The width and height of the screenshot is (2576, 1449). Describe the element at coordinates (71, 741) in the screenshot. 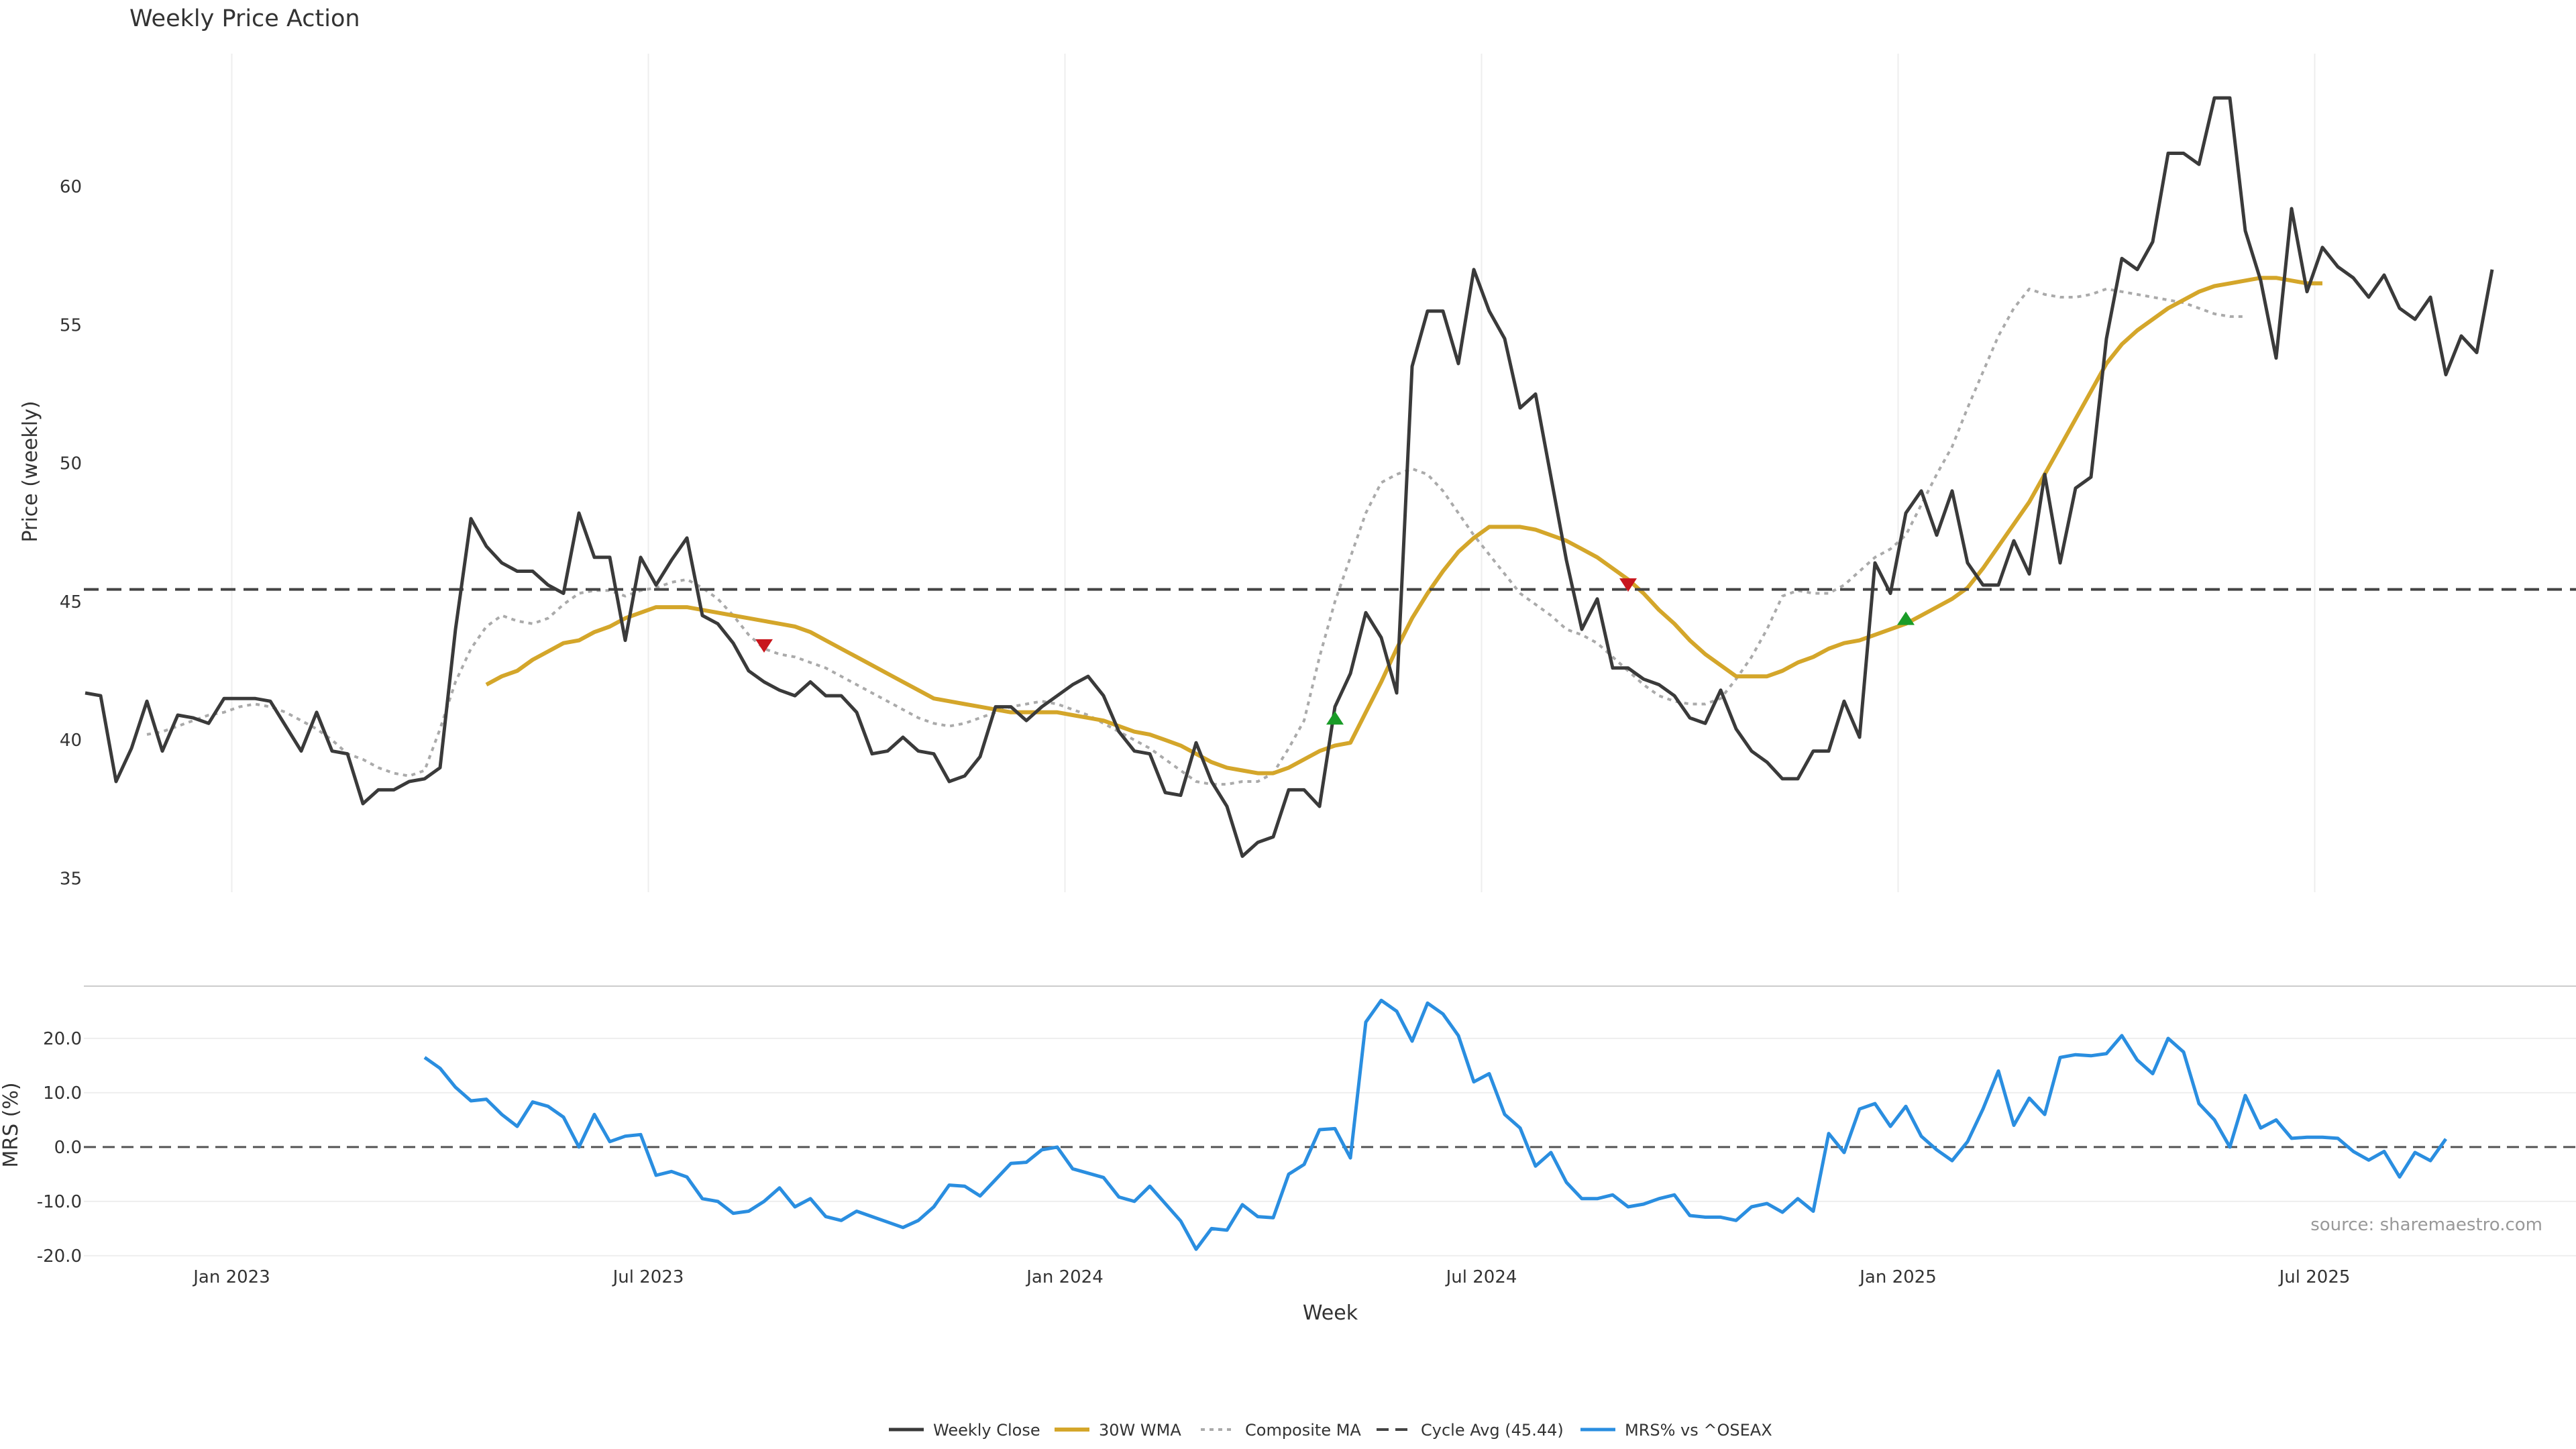

I see `price-y-tick-label: 40` at that location.